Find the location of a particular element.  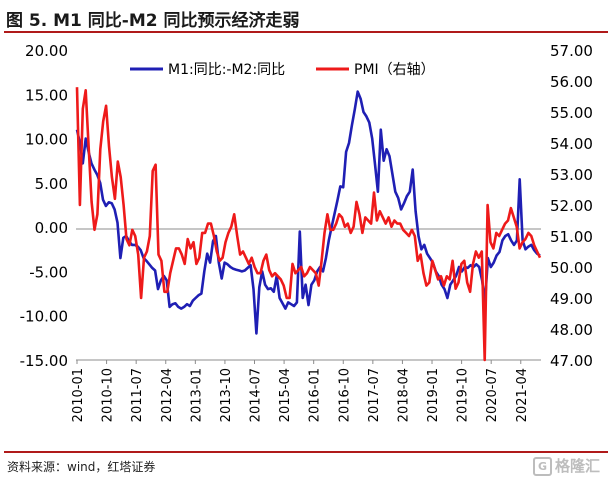

x-tick-label: 2018-04 is located at coordinates (403, 395).